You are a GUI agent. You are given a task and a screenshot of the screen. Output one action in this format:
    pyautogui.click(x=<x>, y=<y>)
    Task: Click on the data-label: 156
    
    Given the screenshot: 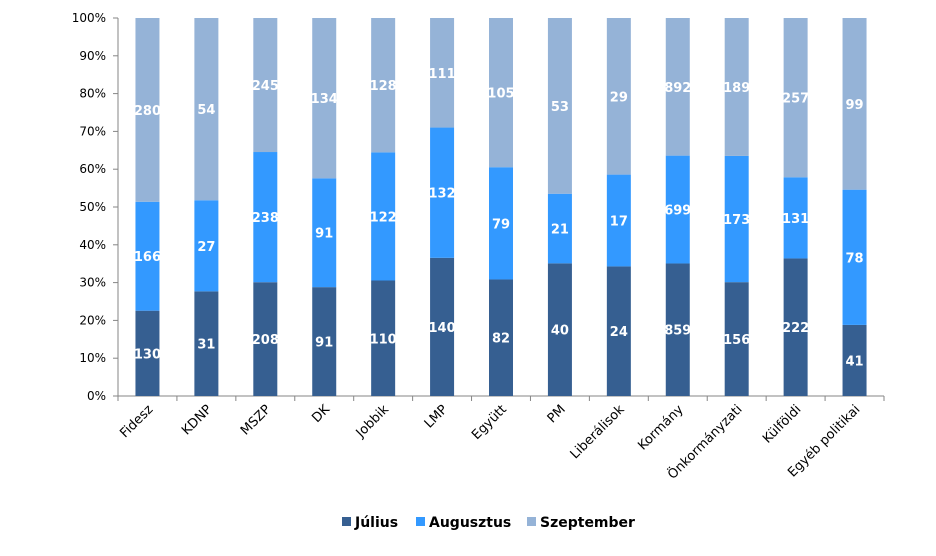 What is the action you would take?
    pyautogui.click(x=736, y=340)
    